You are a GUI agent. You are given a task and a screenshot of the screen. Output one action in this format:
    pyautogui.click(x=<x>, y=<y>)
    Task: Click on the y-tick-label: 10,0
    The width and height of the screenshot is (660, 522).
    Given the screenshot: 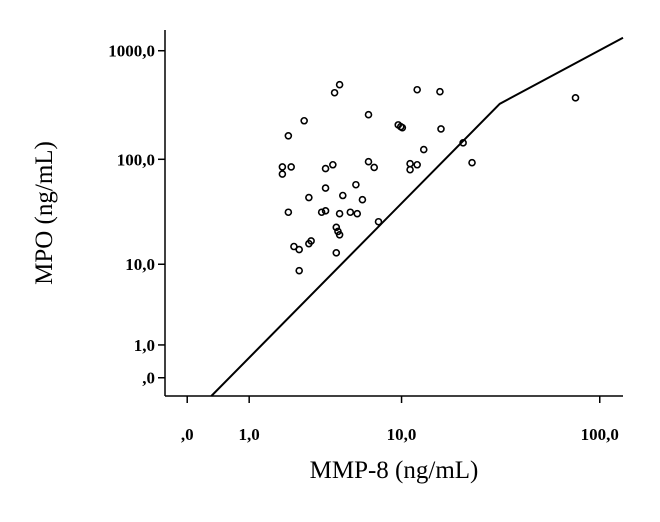 What is the action you would take?
    pyautogui.click(x=140, y=264)
    